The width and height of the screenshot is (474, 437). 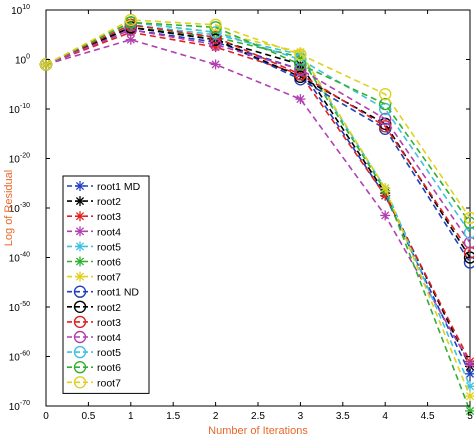 What do you see at coordinates (19, 307) in the screenshot?
I see `y-tick-label: 10-50` at bounding box center [19, 307].